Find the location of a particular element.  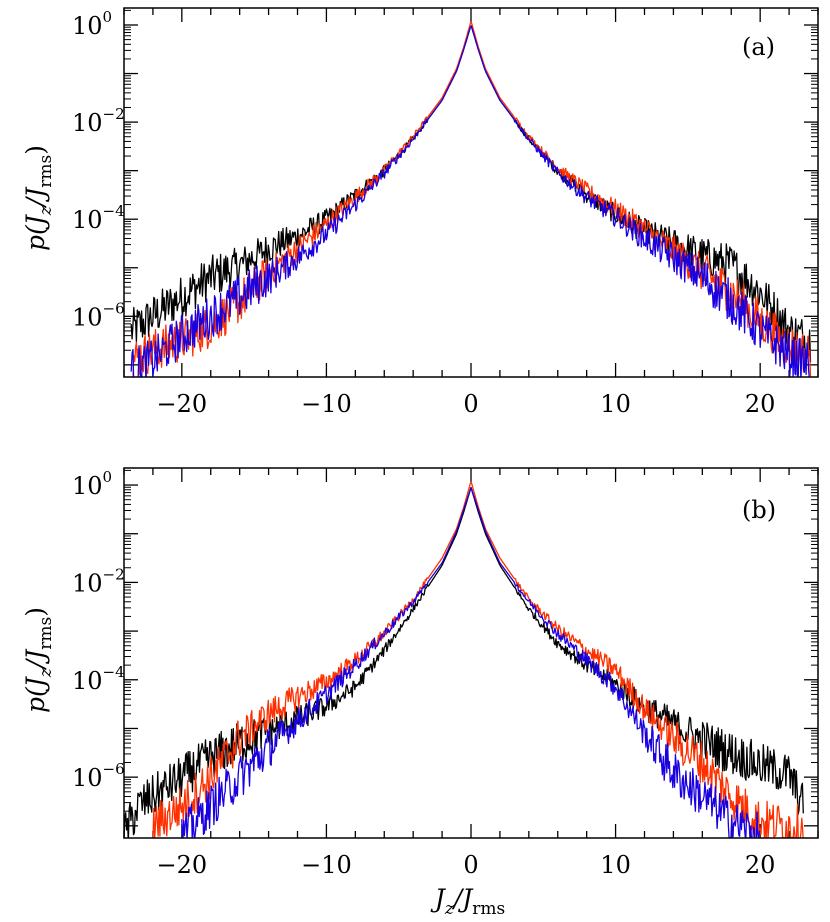

panel-b-y-axis-title: p(Jz/Jrms) is located at coordinates (38, 660).